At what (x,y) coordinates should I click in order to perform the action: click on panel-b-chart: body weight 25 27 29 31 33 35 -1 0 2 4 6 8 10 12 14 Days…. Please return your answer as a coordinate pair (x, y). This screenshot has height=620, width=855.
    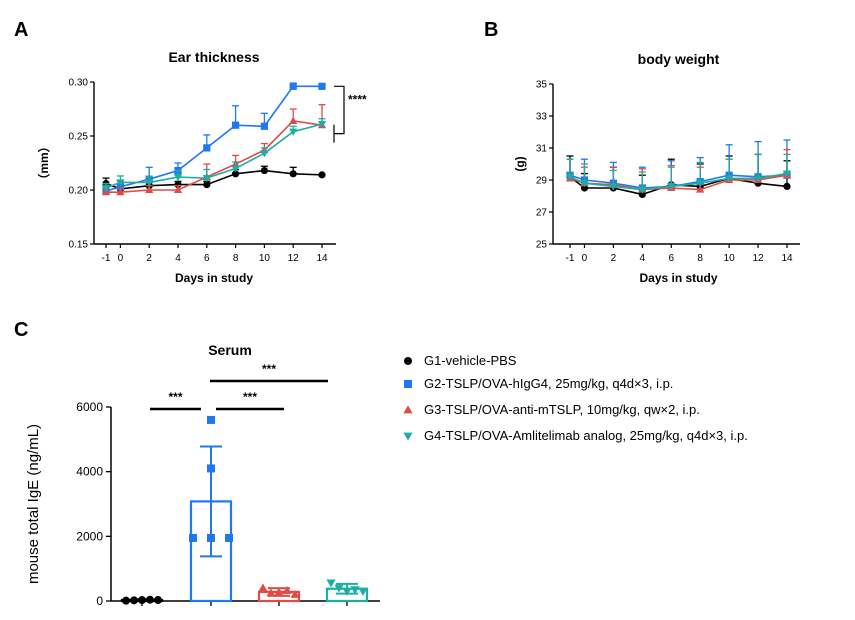
    Looking at the image, I should click on (656, 168).